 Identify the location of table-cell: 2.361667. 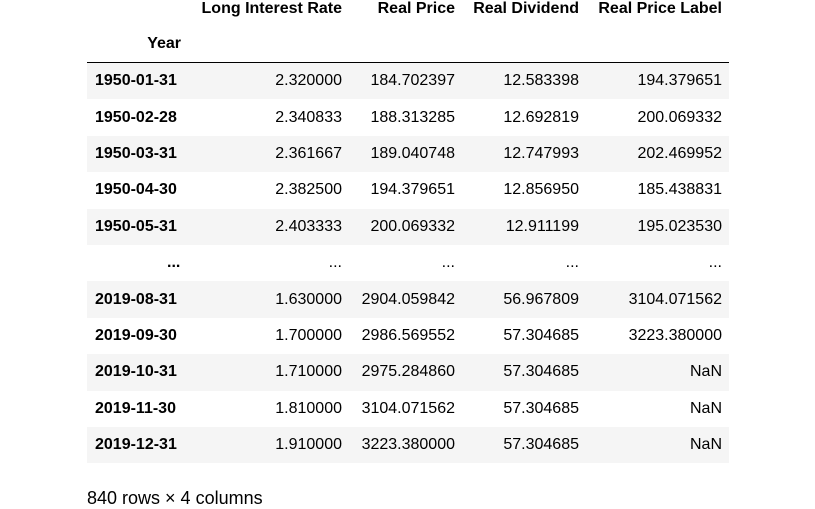
(308, 153).